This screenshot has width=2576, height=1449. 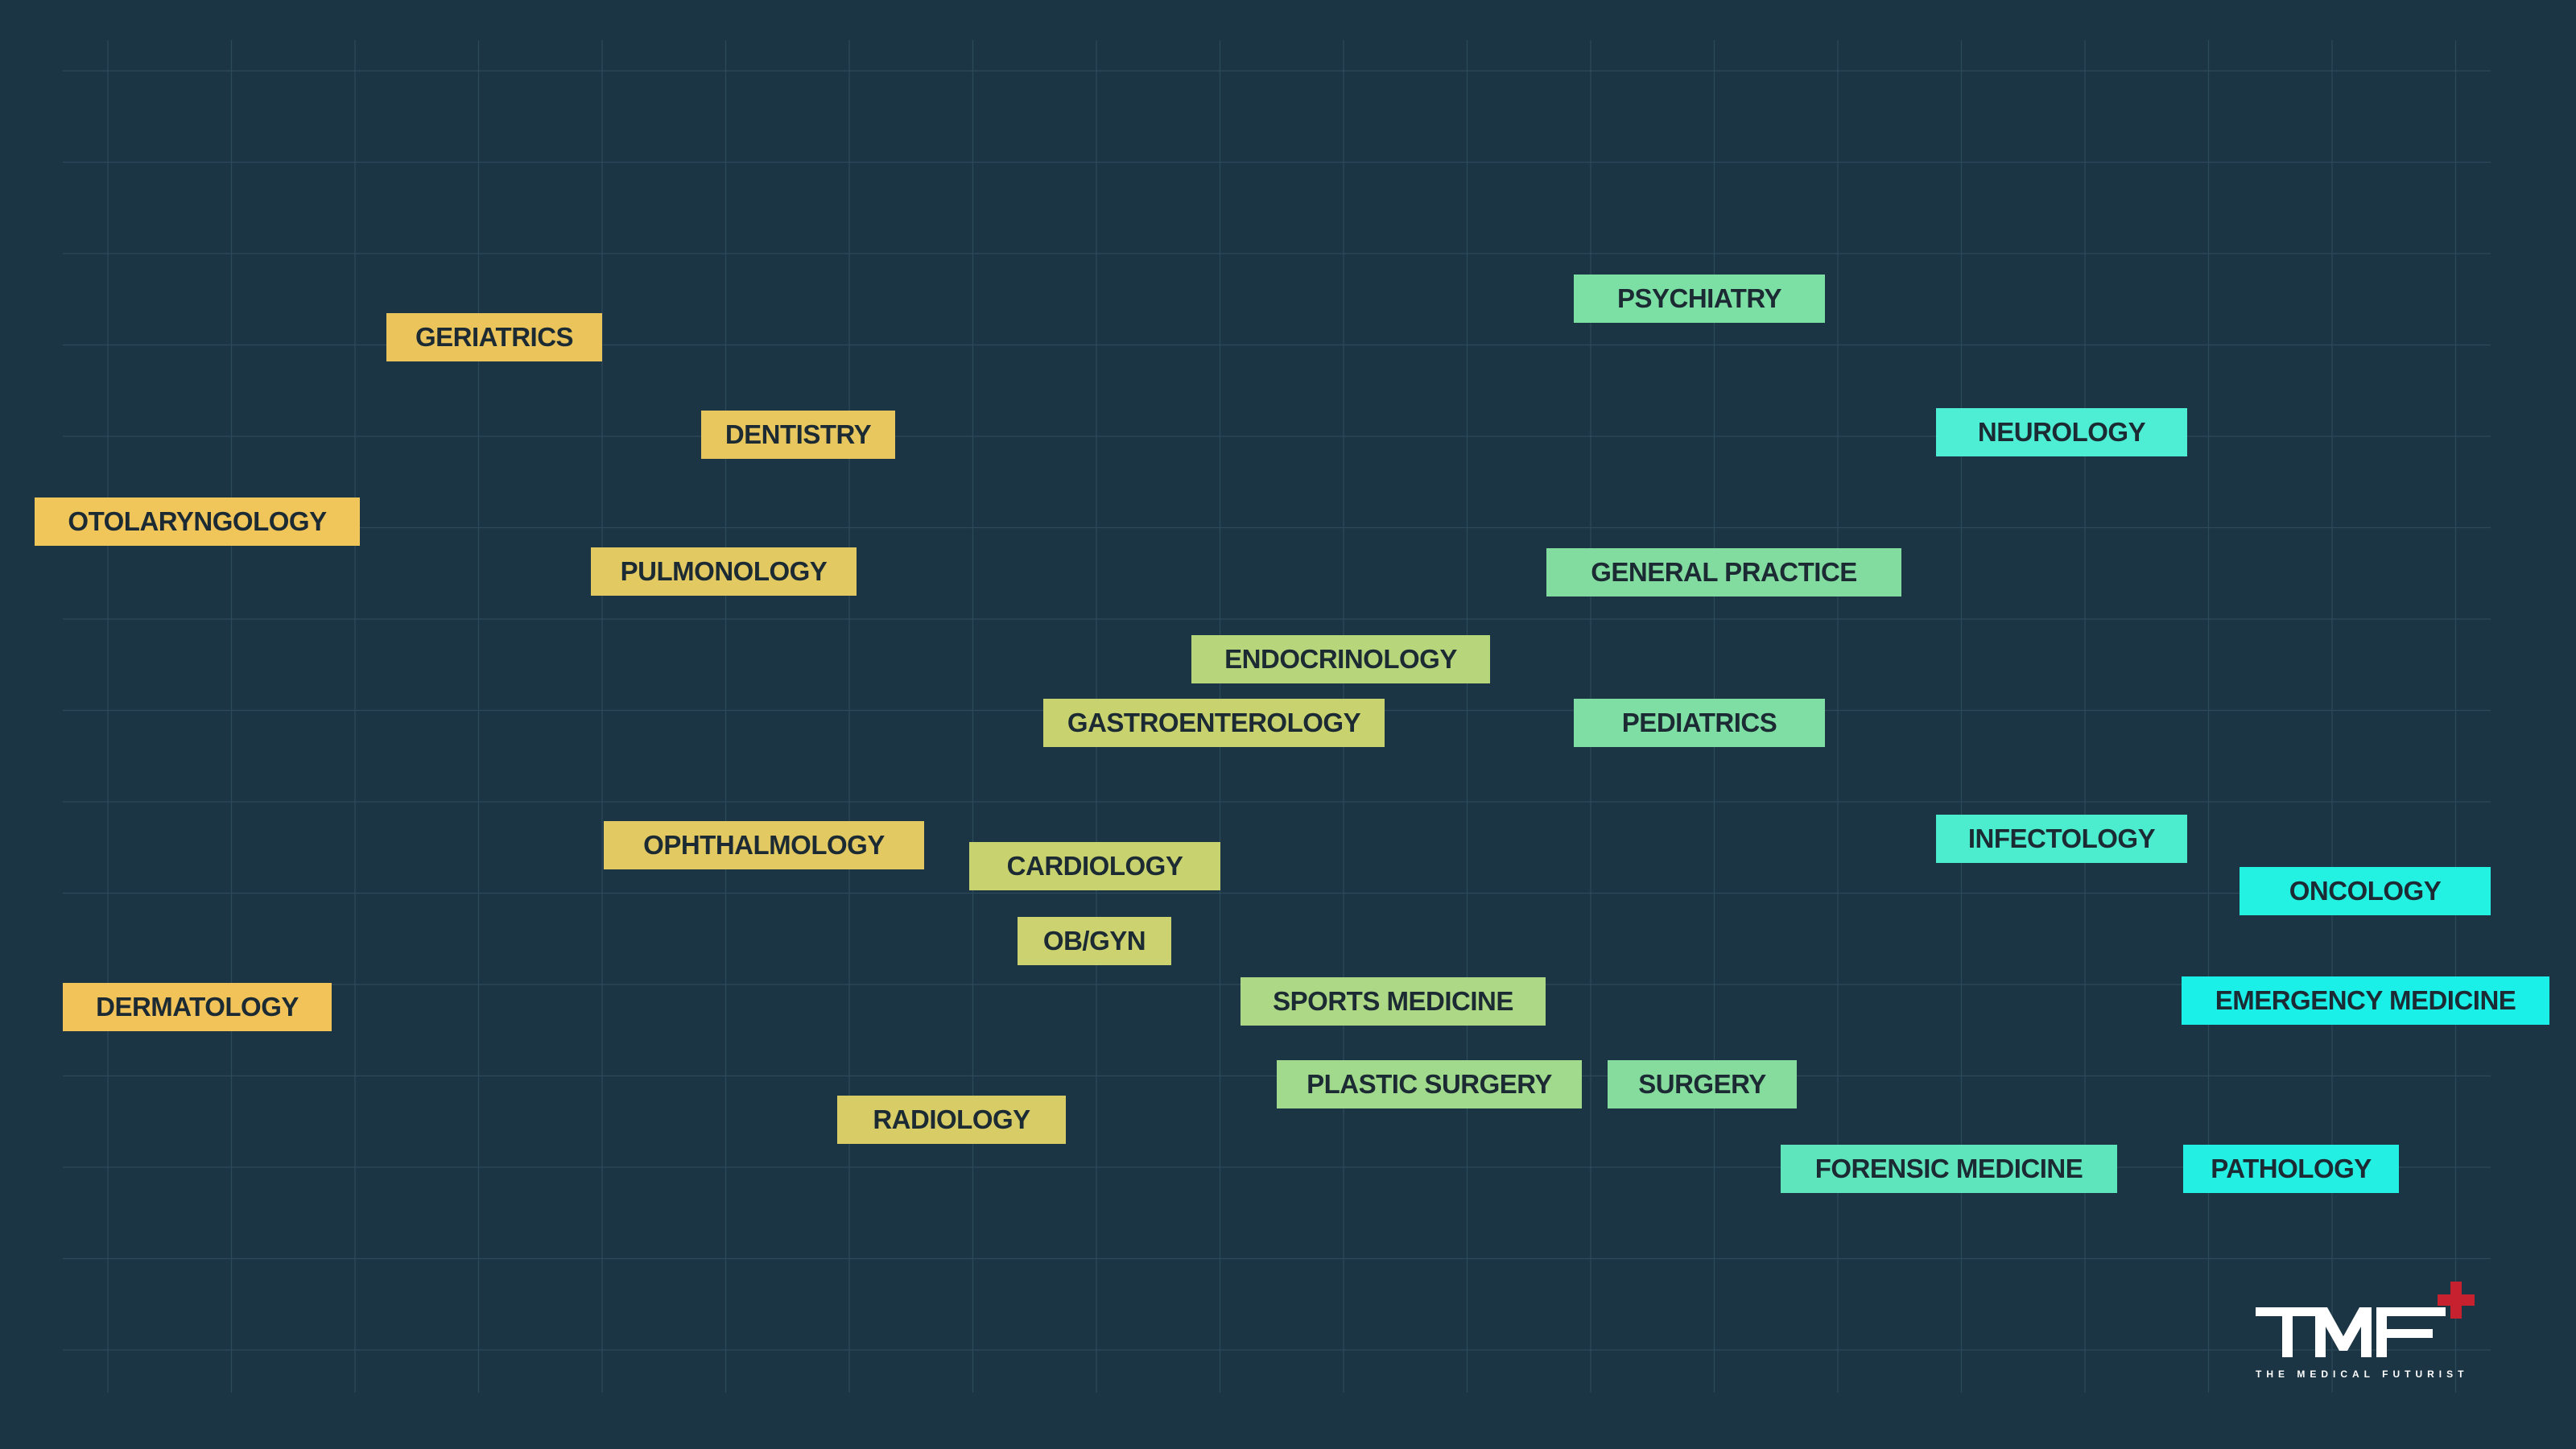 I want to click on tag-endocrinology: ENDOCRINOLOGY, so click(x=1340, y=659).